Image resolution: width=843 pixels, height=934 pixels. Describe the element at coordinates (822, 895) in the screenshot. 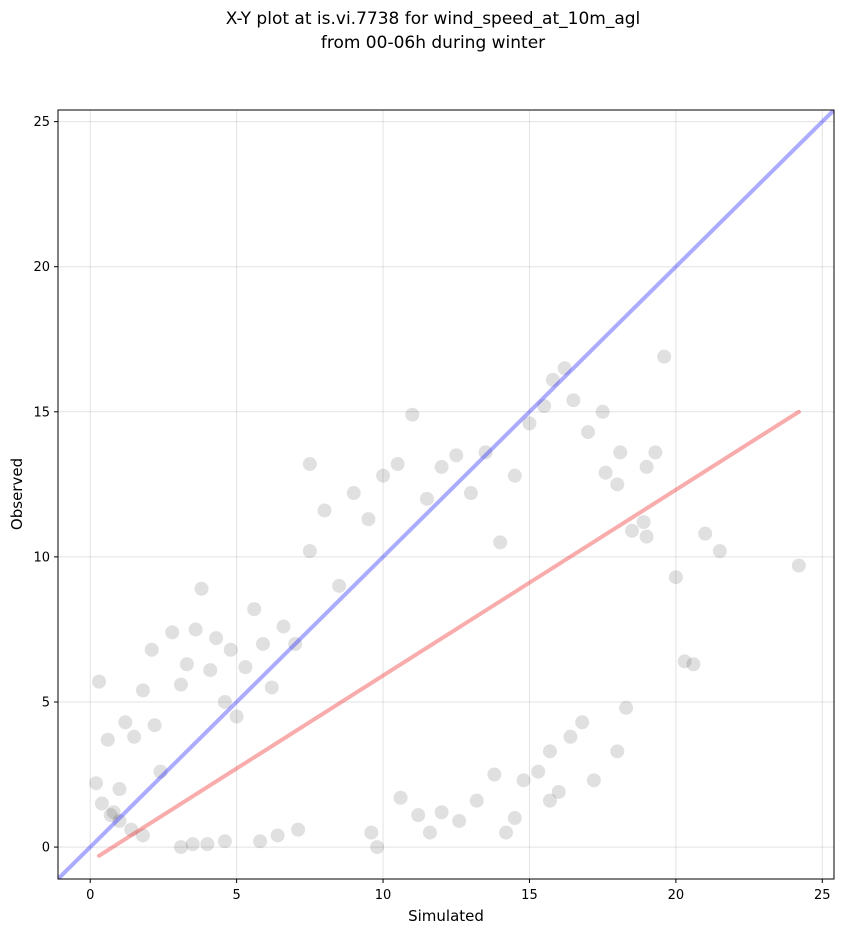

I see `x-tick-label: 25` at that location.